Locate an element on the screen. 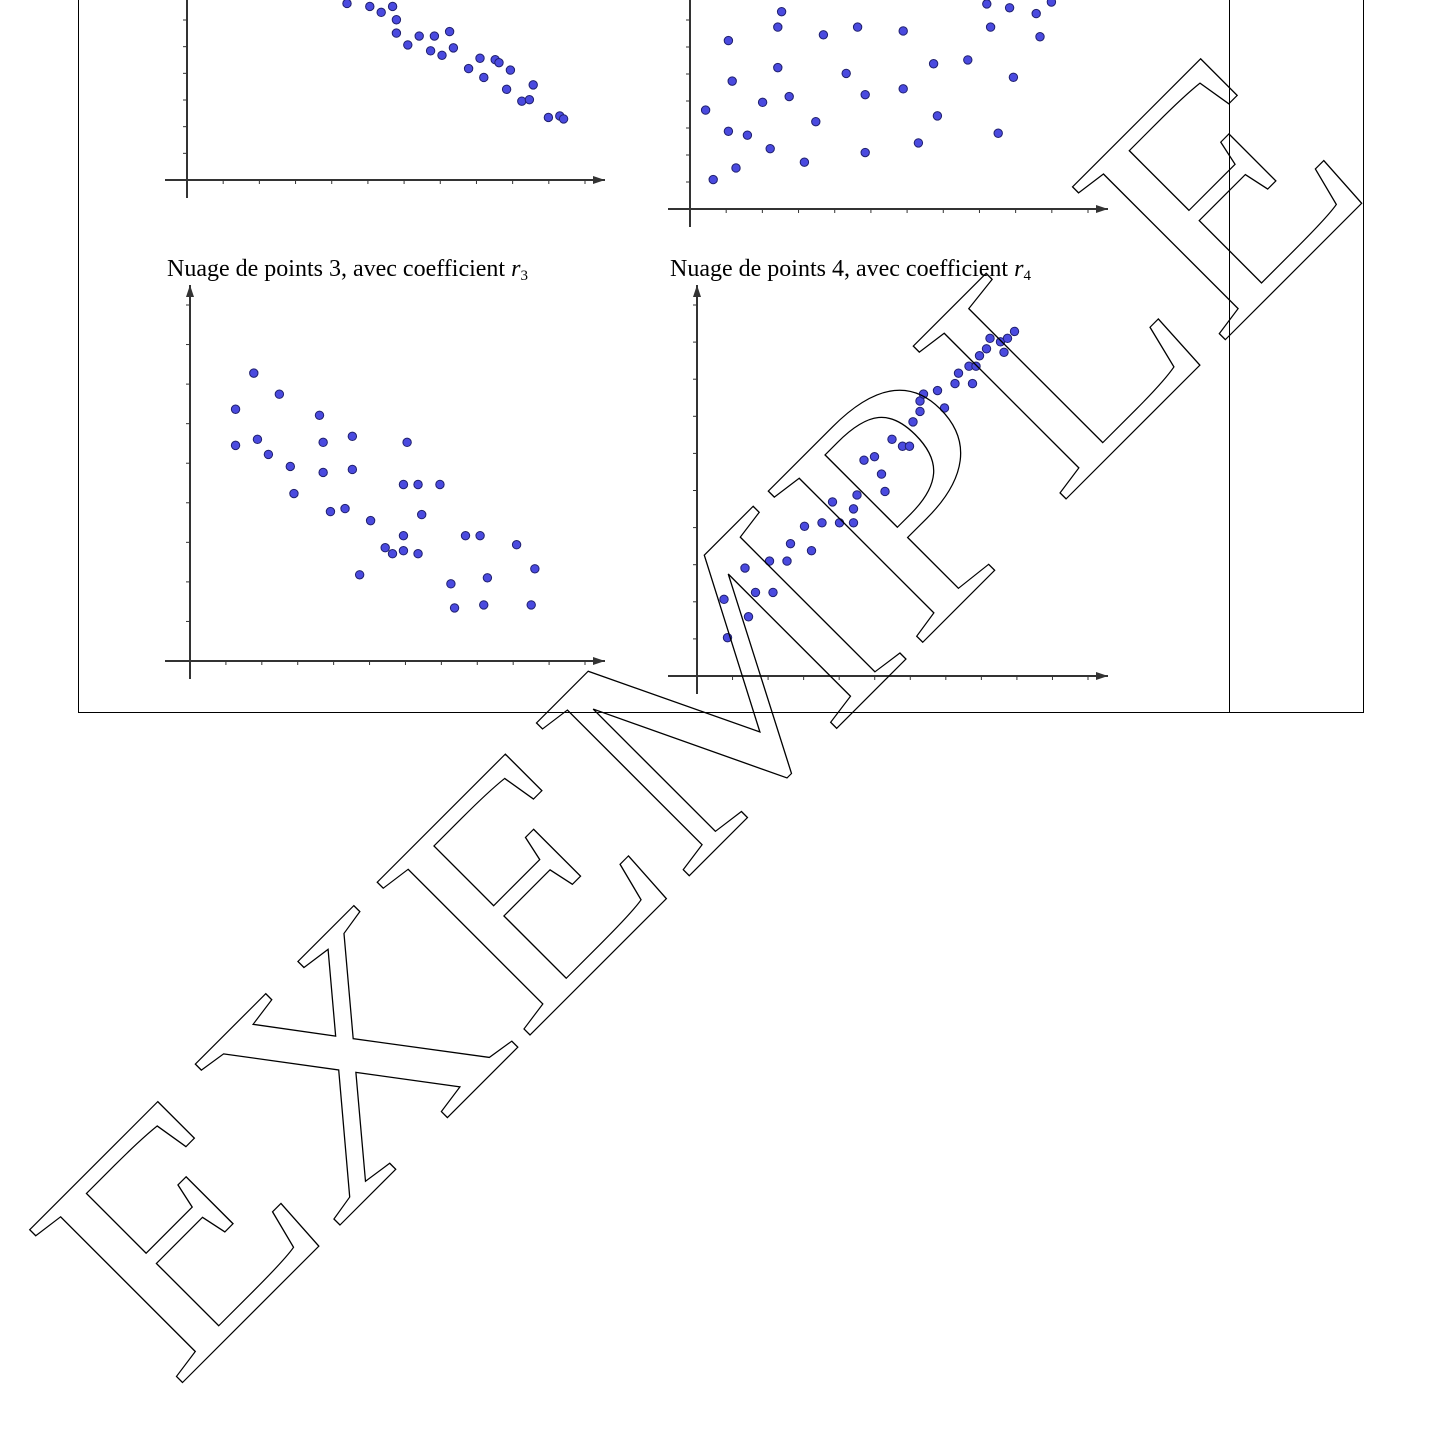 The width and height of the screenshot is (1431, 1439). plot1-axes is located at coordinates (385, 99).